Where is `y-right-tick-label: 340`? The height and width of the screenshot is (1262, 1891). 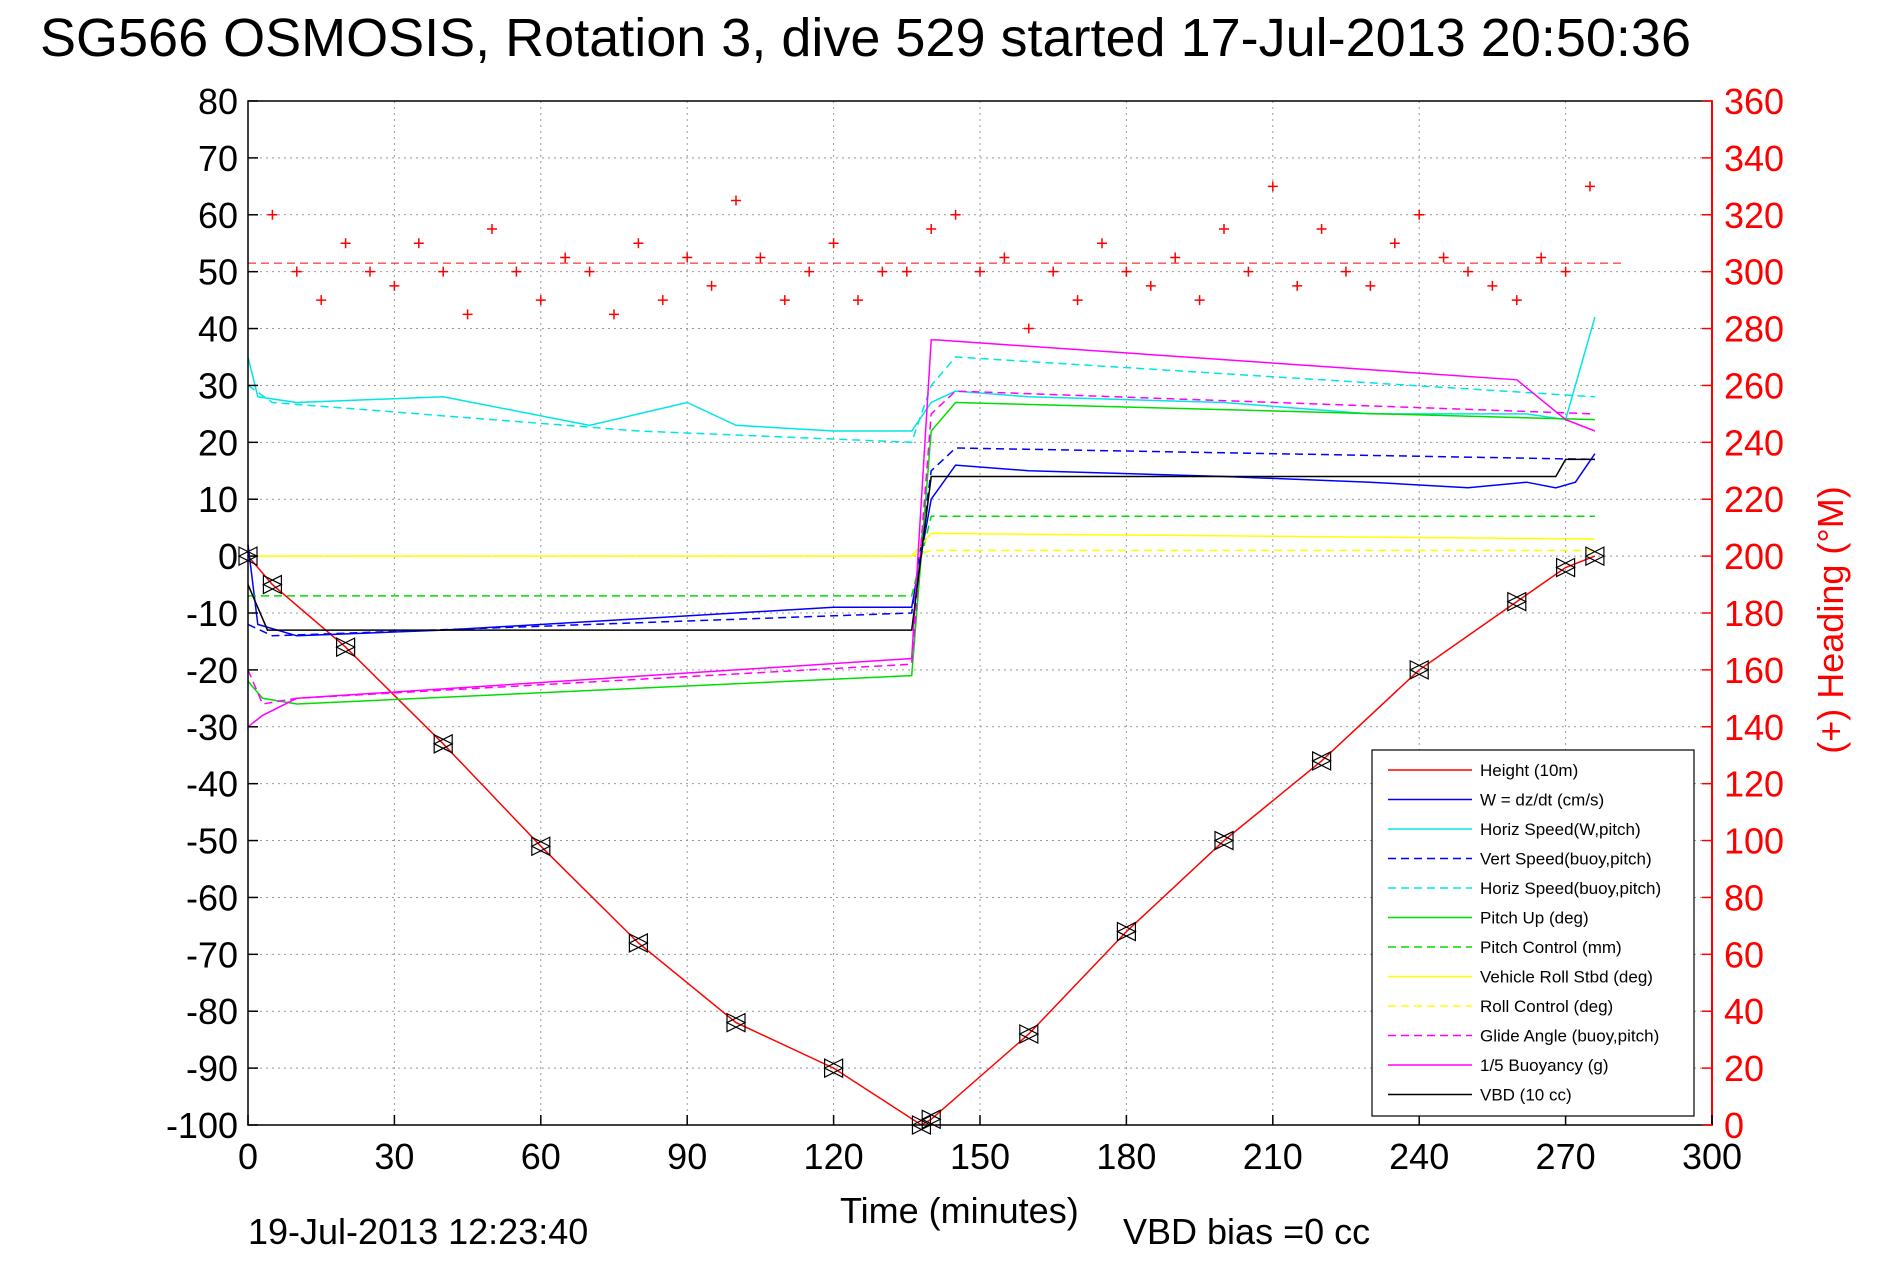
y-right-tick-label: 340 is located at coordinates (1754, 158).